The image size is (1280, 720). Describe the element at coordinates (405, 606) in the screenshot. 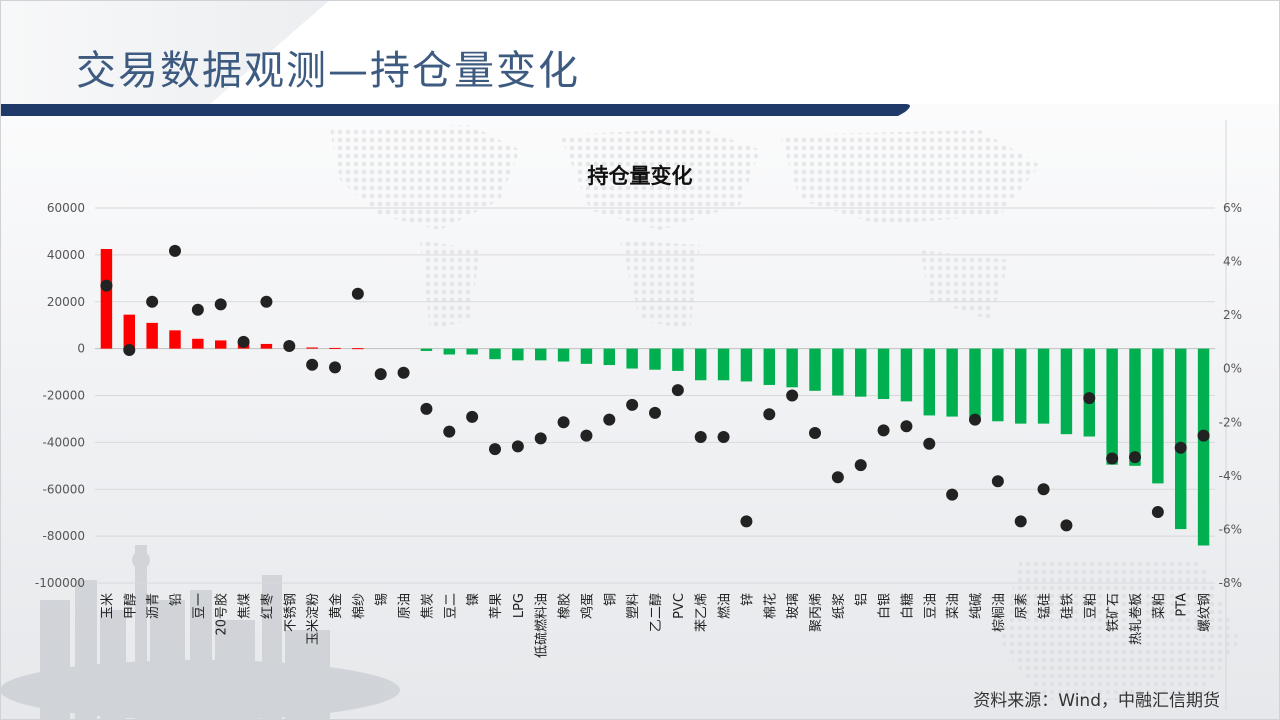

I see `x-tick-label: 原油` at that location.